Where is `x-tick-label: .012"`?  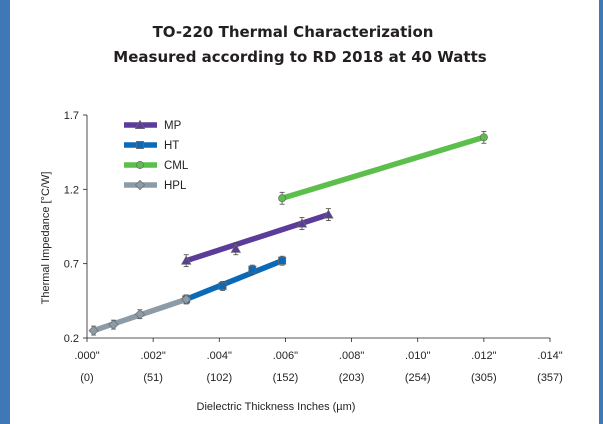
x-tick-label: .012" is located at coordinates (483, 356).